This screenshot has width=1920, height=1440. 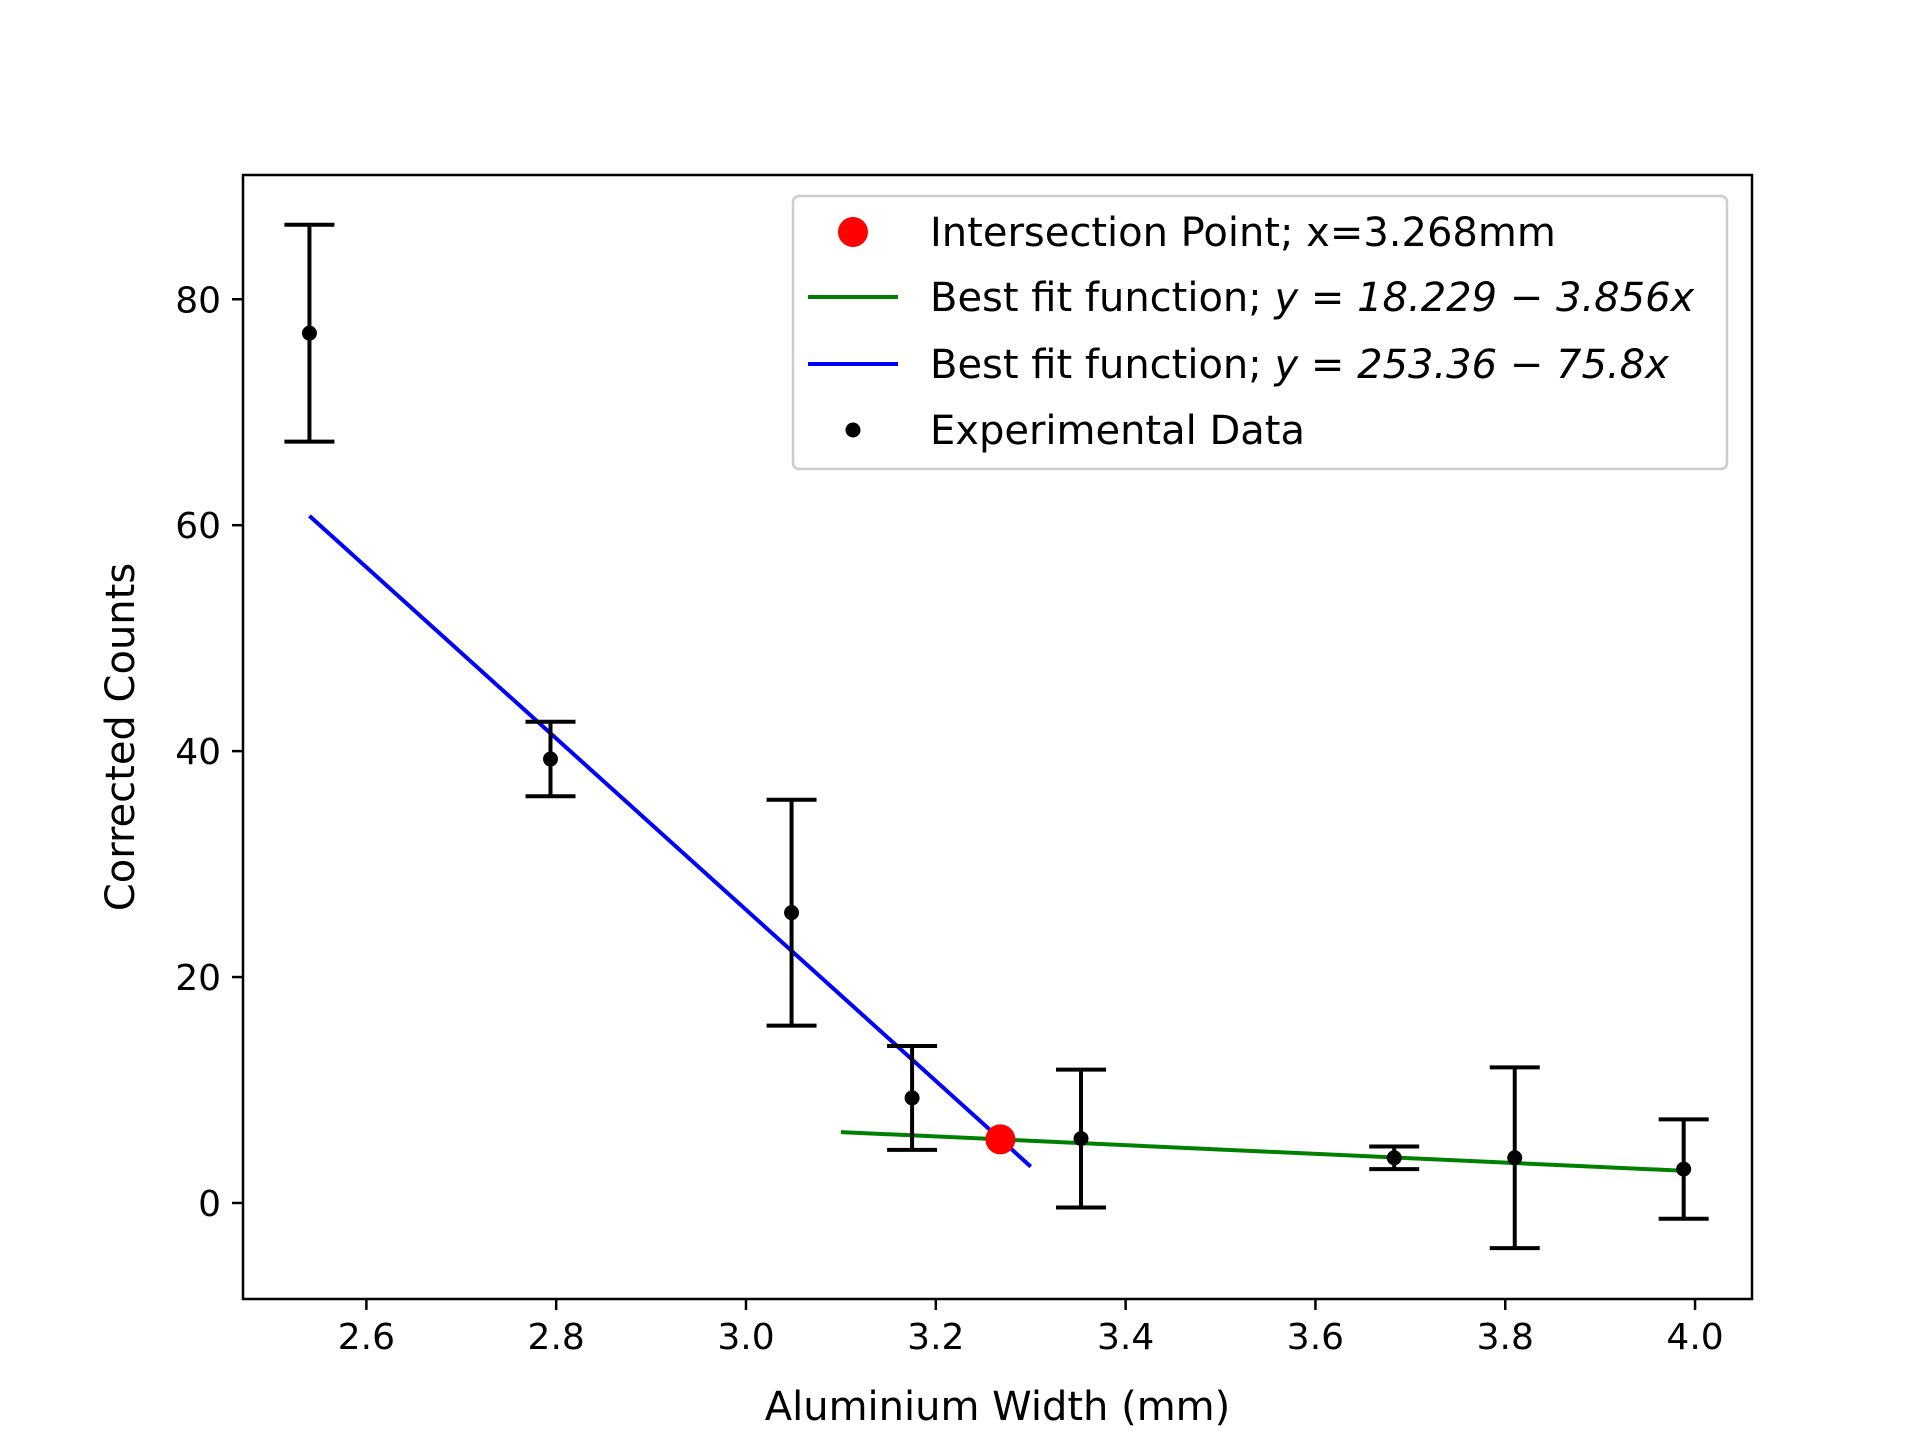 What do you see at coordinates (1483, 298) in the screenshot?
I see `legend-label-equation: y = 18.229 − 3.856x` at bounding box center [1483, 298].